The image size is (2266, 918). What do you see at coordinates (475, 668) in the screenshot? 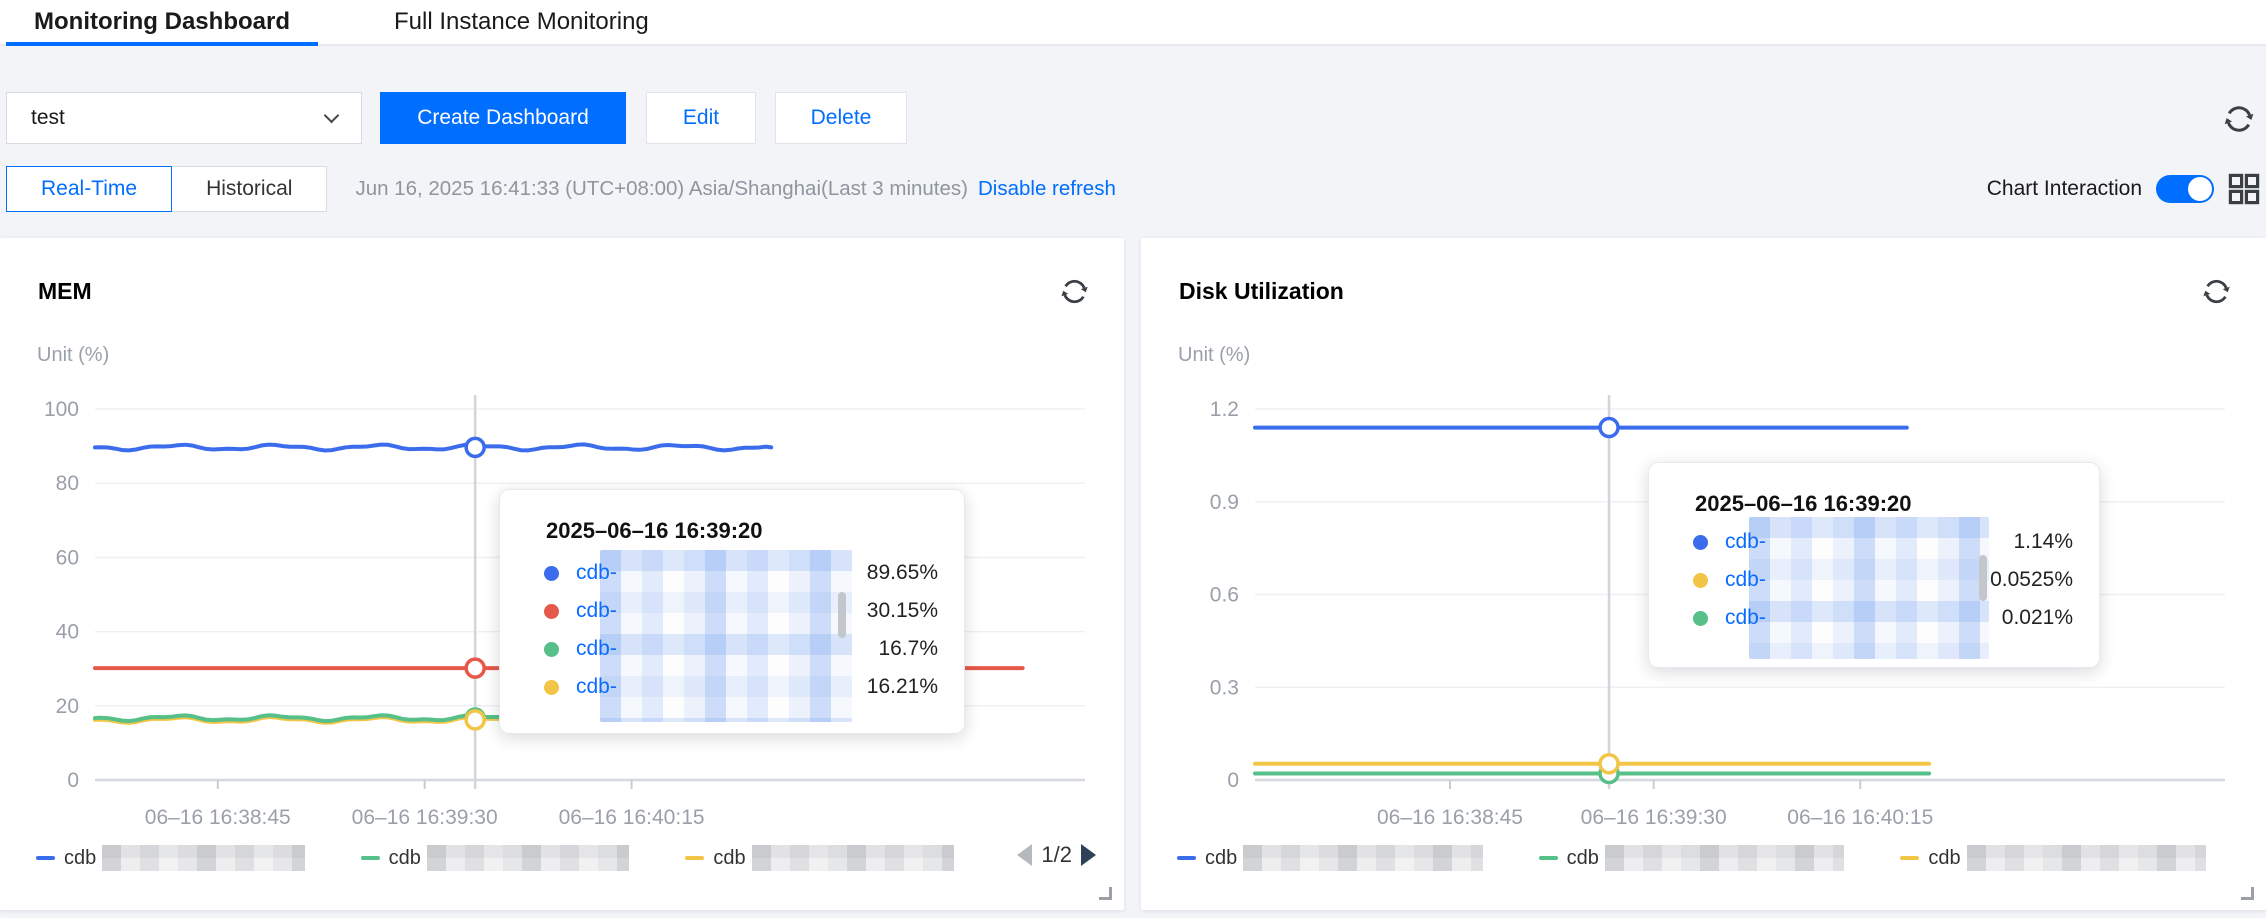
I see `hover-marker-red` at bounding box center [475, 668].